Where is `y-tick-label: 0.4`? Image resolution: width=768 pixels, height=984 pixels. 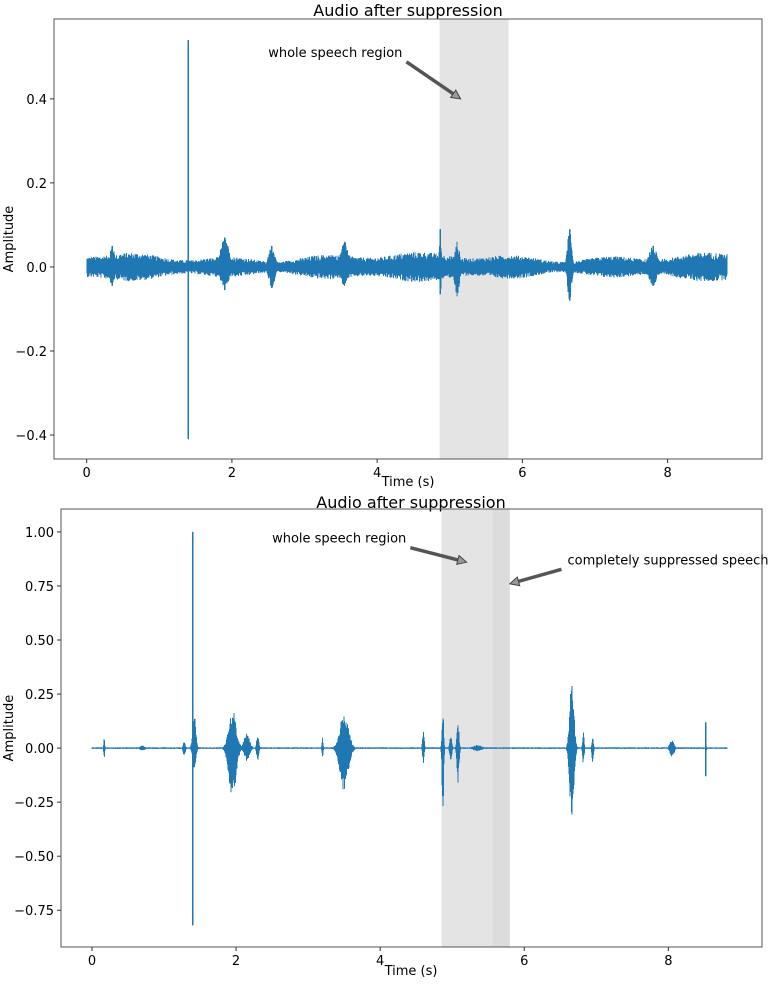 y-tick-label: 0.4 is located at coordinates (36, 100).